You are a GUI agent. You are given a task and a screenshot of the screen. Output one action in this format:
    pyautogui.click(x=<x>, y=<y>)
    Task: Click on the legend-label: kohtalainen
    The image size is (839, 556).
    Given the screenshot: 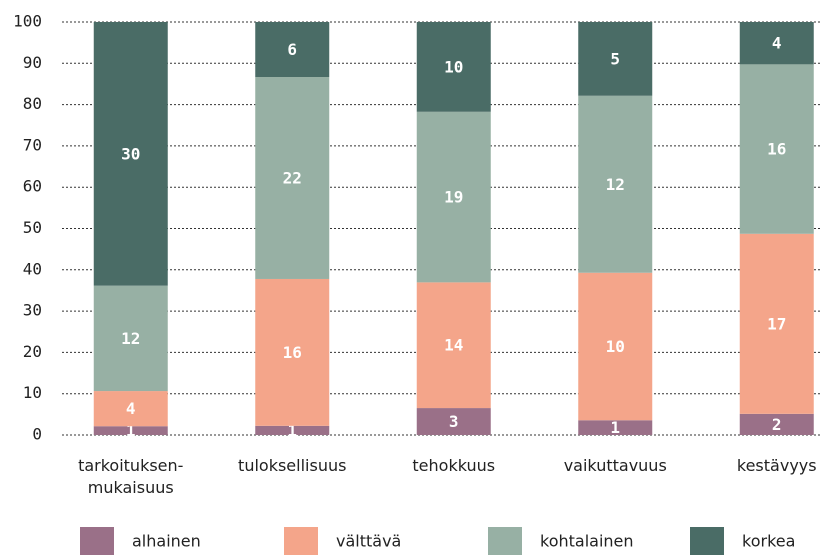 What is the action you would take?
    pyautogui.click(x=587, y=541)
    